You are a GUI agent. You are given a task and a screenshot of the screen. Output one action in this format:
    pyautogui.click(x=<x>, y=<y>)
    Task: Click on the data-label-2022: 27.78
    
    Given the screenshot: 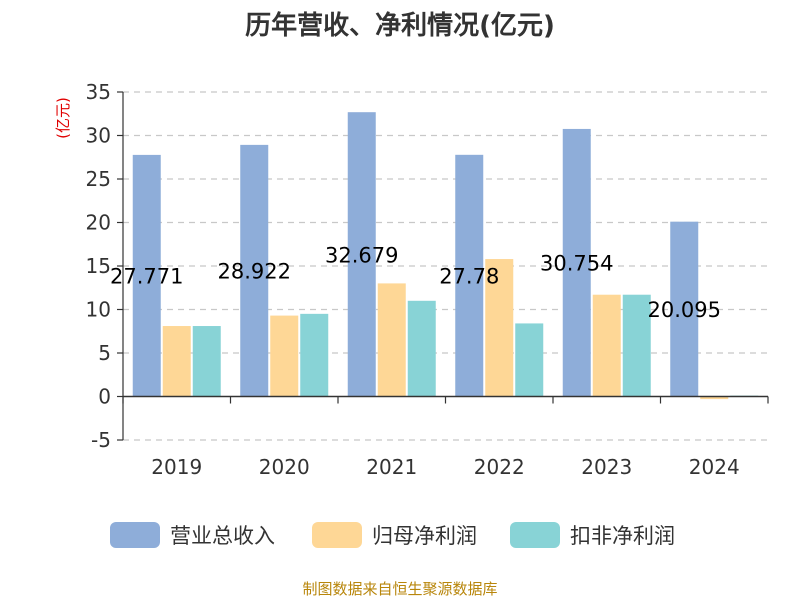 What is the action you would take?
    pyautogui.click(x=469, y=277)
    